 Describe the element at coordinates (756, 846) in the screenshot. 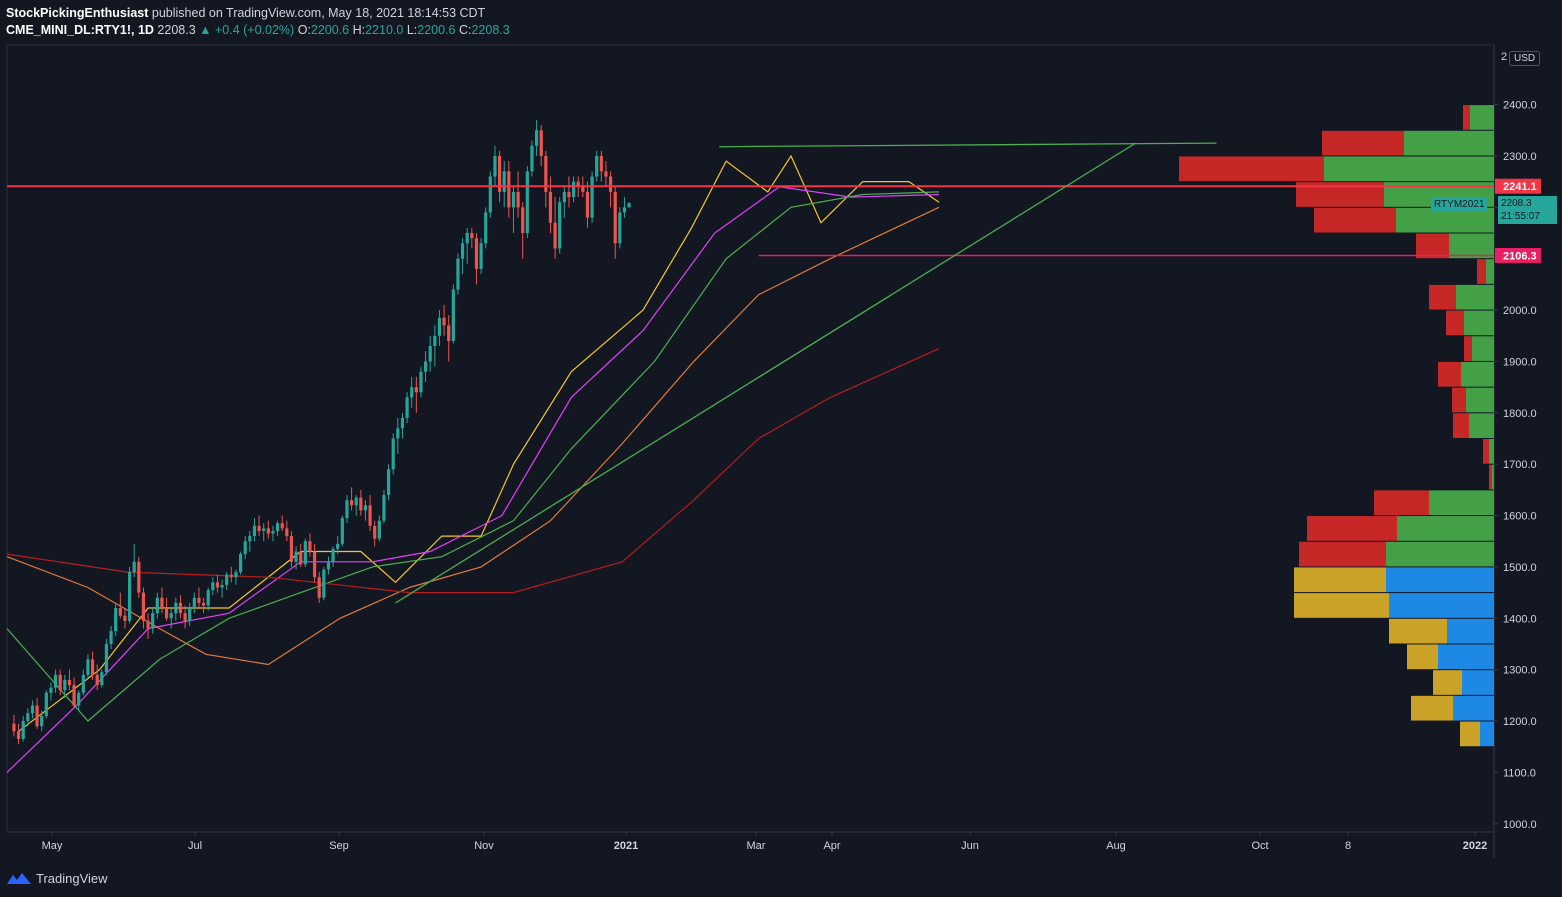

I see `time-tick-label-5: Mar` at that location.